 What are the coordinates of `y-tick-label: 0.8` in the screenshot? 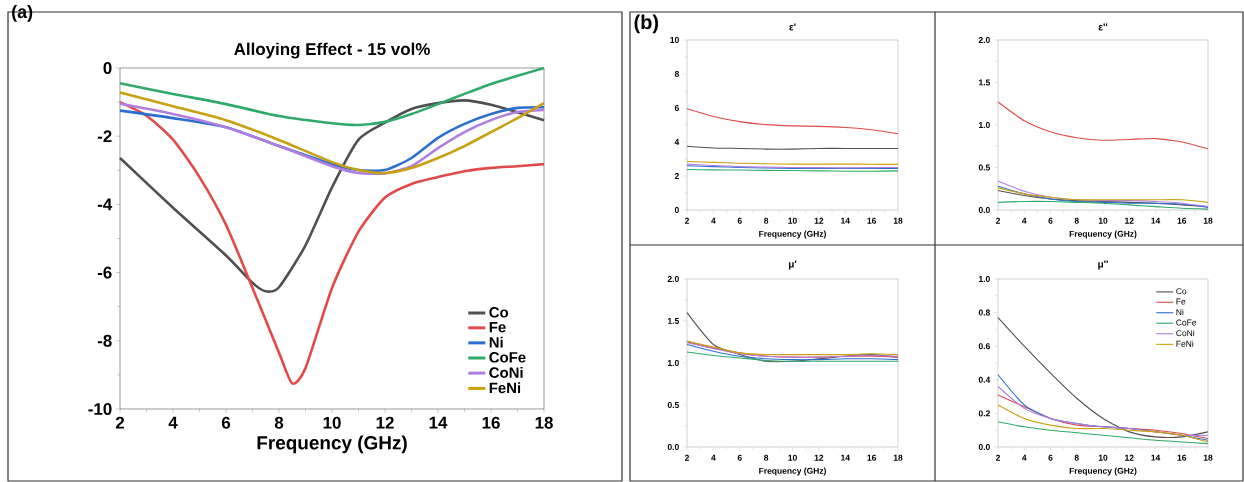 It's located at (984, 312).